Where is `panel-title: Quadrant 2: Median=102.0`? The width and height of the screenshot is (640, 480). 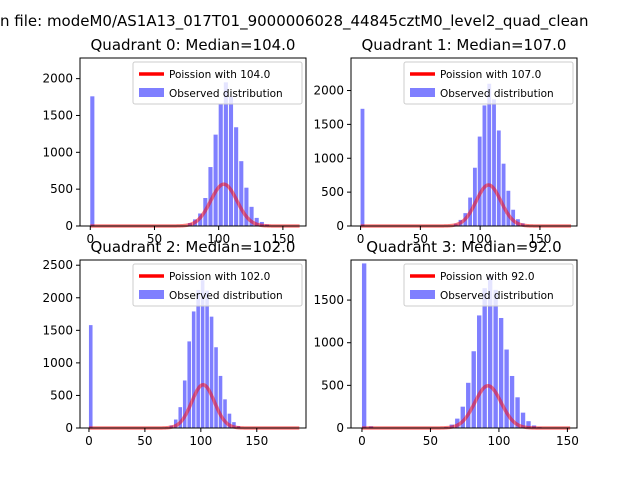
panel-title: Quadrant 2: Median=102.0 is located at coordinates (193, 247).